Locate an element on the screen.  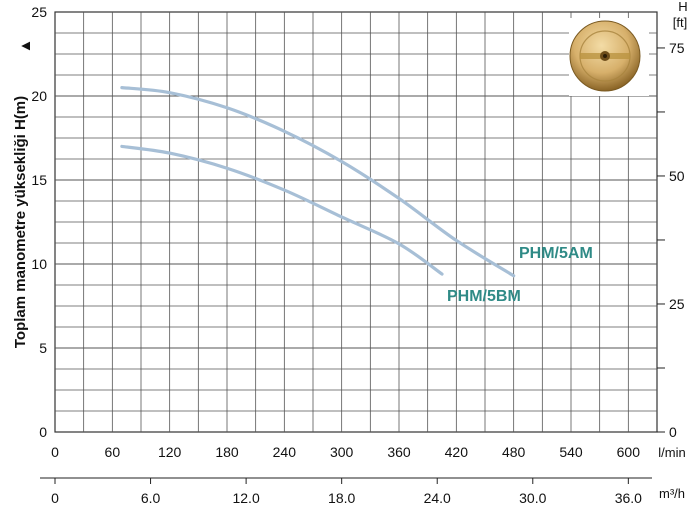
x-axis-m3h-ticks: 0 6.0 12.0 18.0 24.0 30.0 36.0 is located at coordinates (346, 492).